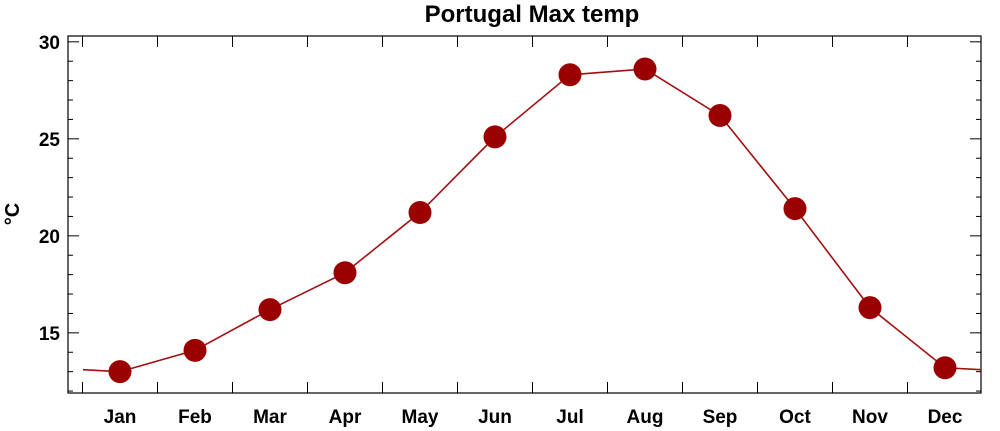 The width and height of the screenshot is (1000, 431). I want to click on data-point-jul, so click(570, 75).